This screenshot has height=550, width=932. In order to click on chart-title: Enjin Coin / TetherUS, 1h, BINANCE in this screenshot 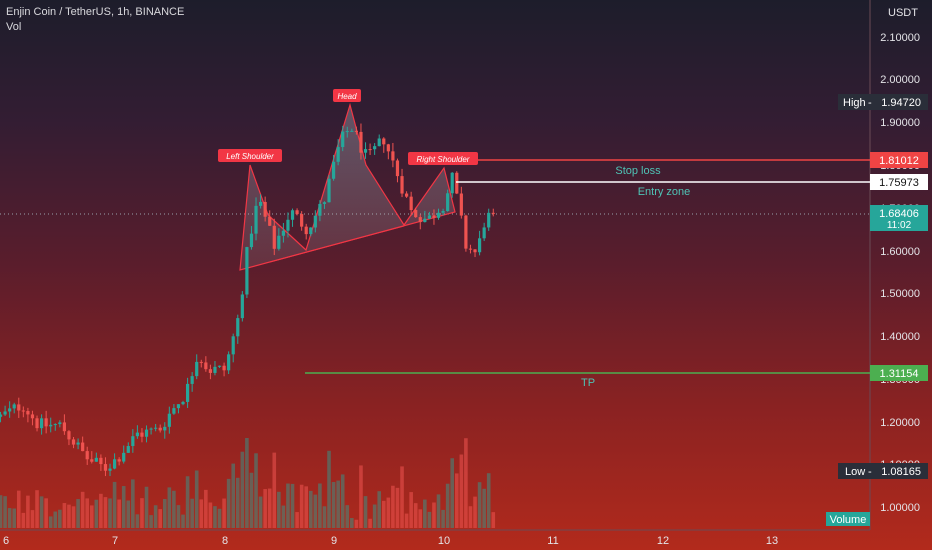, I will do `click(95, 12)`.